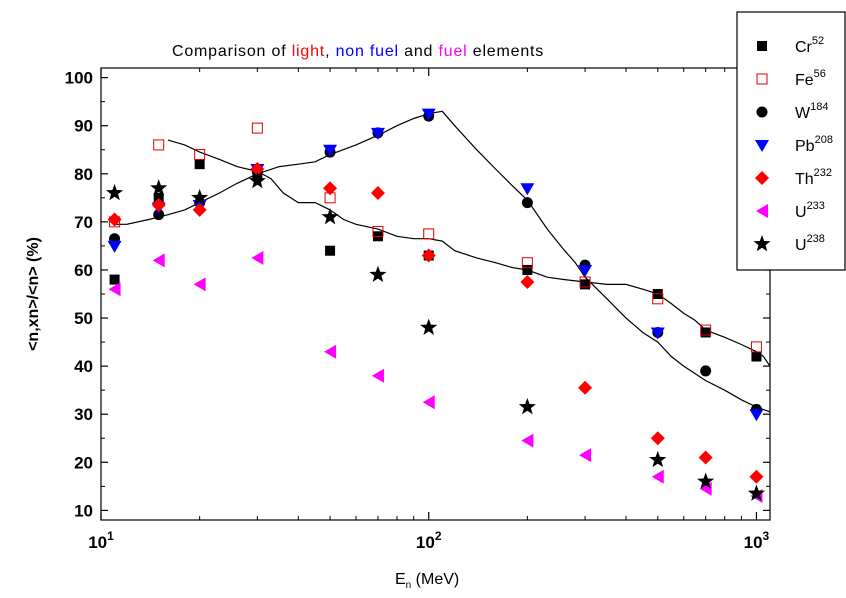 Image resolution: width=846 pixels, height=598 pixels. Describe the element at coordinates (308, 51) in the screenshot. I see `title-part: light` at that location.